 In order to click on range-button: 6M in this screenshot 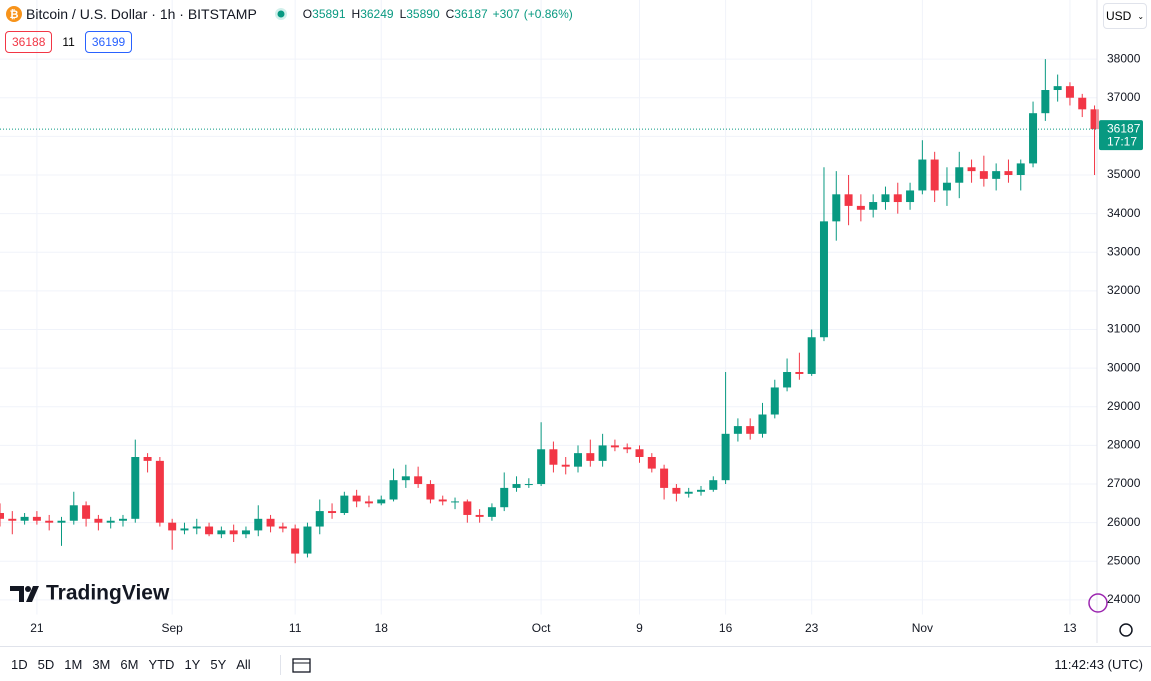, I will do `click(129, 664)`.